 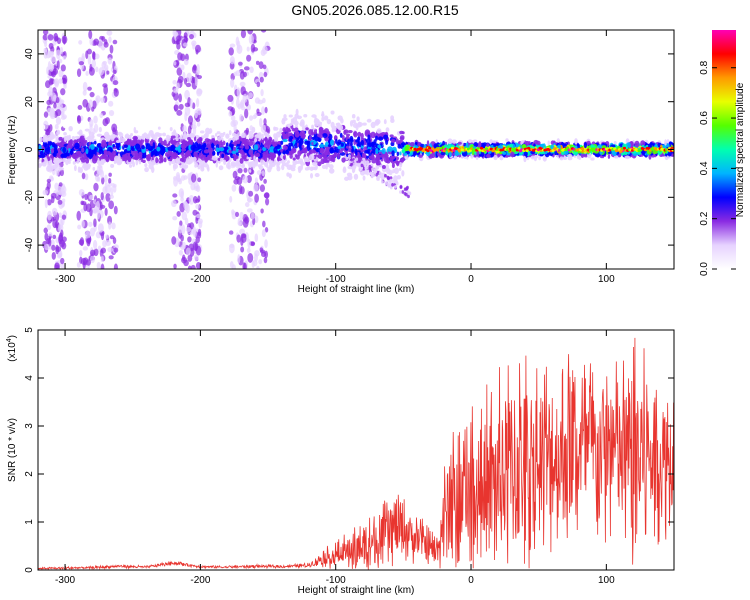 I want to click on x-tick-label: -100, so click(x=336, y=279).